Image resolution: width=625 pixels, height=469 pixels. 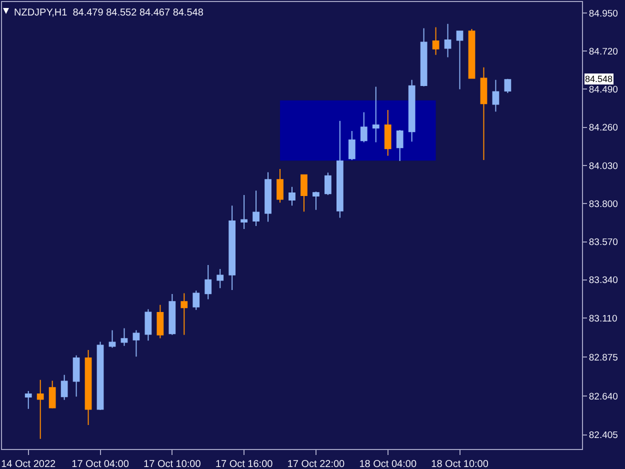 What do you see at coordinates (28, 464) in the screenshot?
I see `x-tick-label: 14 Oct 2022` at bounding box center [28, 464].